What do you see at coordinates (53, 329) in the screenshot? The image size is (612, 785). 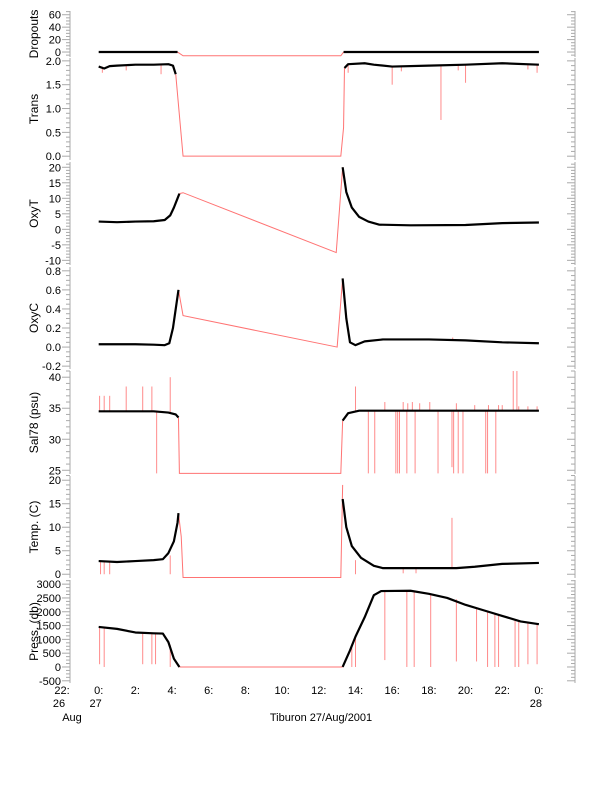 I see `oxyc-tick-label: 0.2` at bounding box center [53, 329].